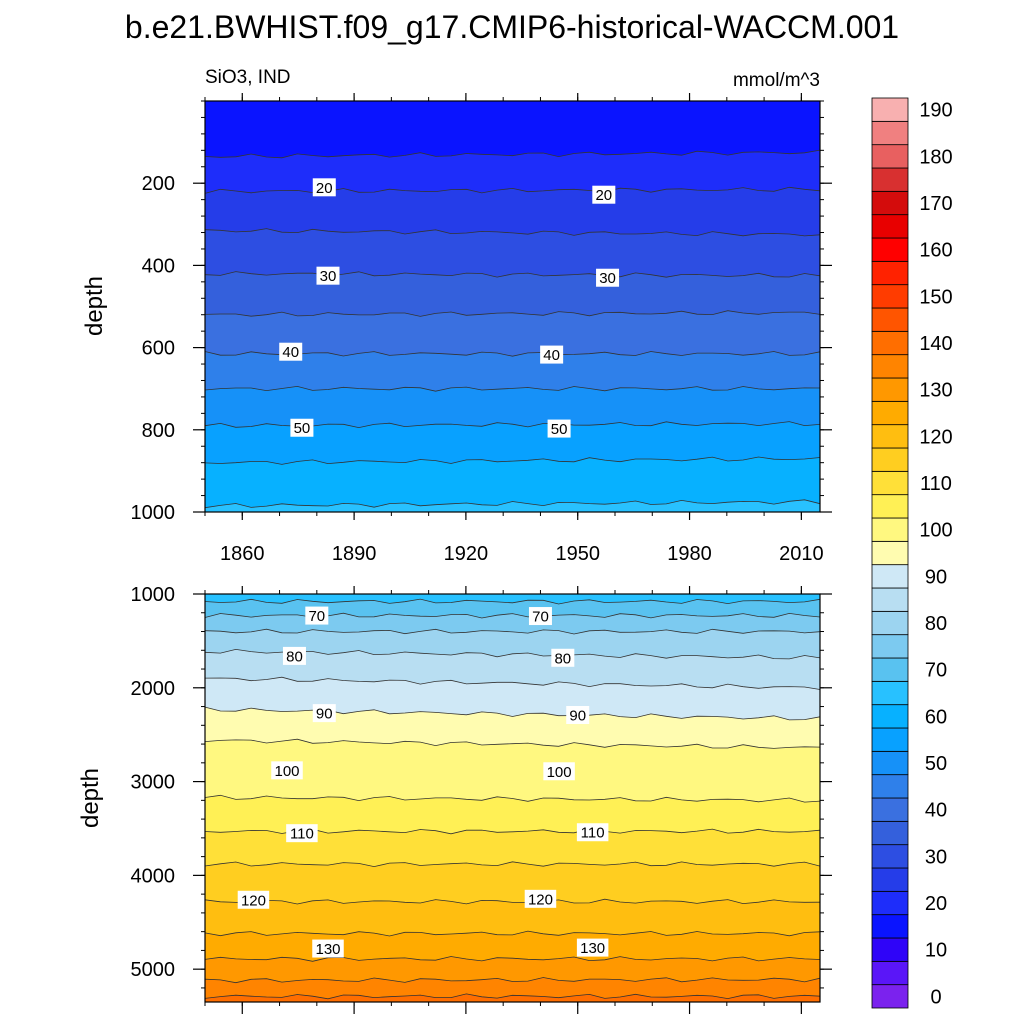 This screenshot has height=1024, width=1024. Describe the element at coordinates (248, 77) in the screenshot. I see `upper-subtitle-left: SiO3, IND` at that location.